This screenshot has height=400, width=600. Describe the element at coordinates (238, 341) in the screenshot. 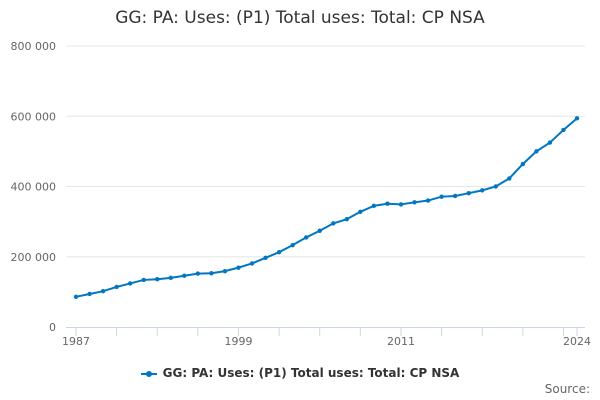

I see `x-tick-label: 1999` at that location.